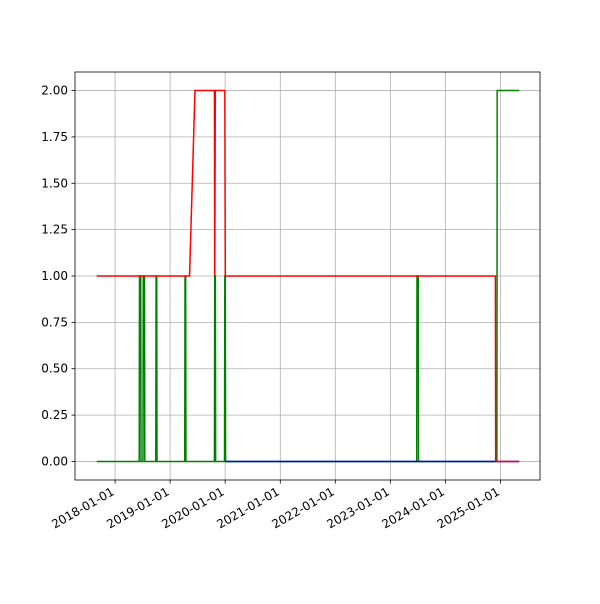 The image size is (600, 604). Describe the element at coordinates (54, 276) in the screenshot. I see `y-tick-label: 1.00` at that location.